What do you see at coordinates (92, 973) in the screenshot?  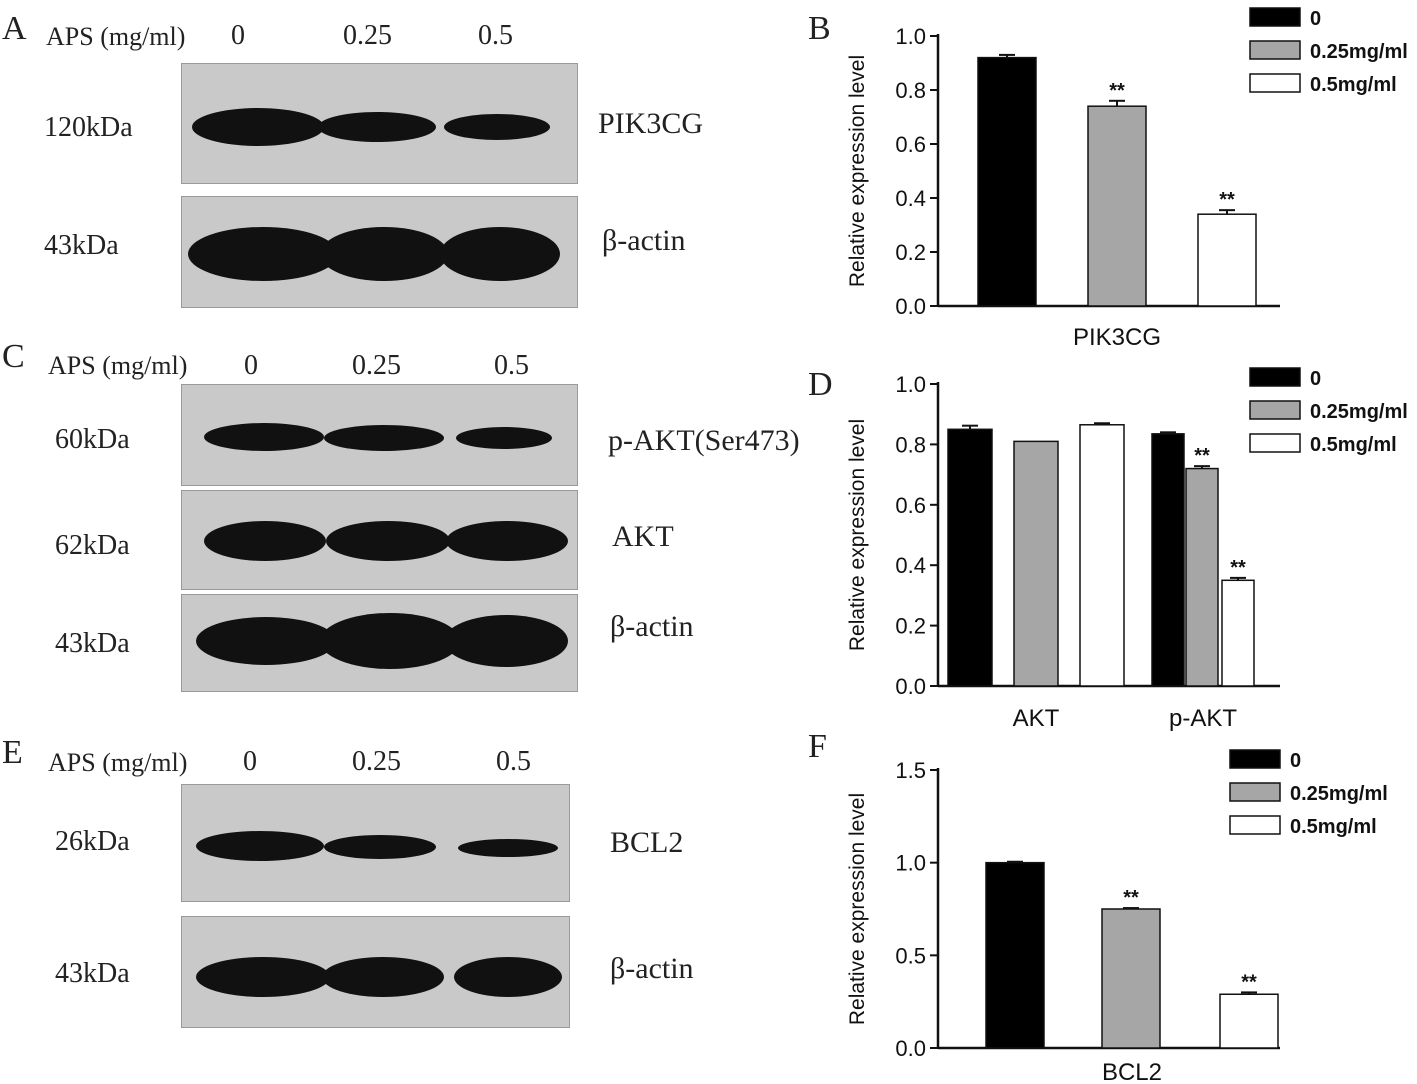 I see `kda-label-e-1: 43kDa` at bounding box center [92, 973].